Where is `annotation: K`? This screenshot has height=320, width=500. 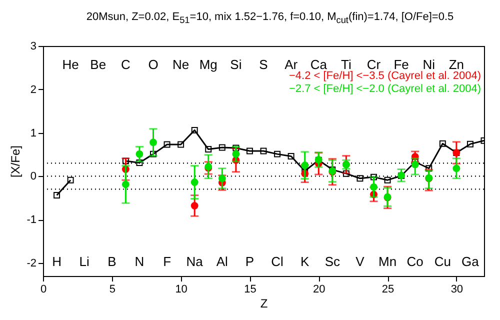 annotation: K is located at coordinates (305, 261).